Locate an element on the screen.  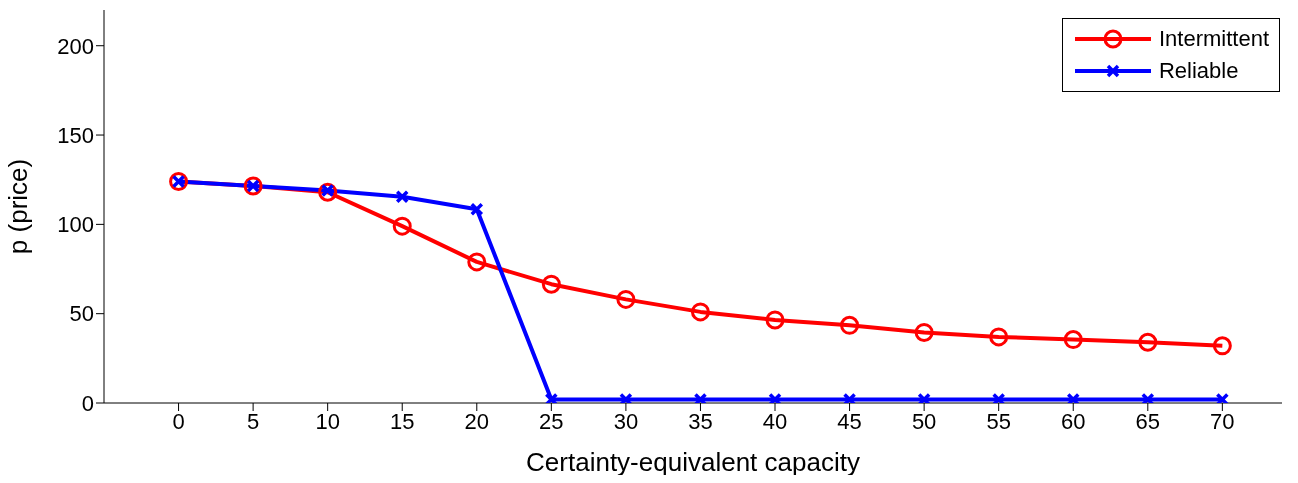
x-tick-label: 25 is located at coordinates (551, 421).